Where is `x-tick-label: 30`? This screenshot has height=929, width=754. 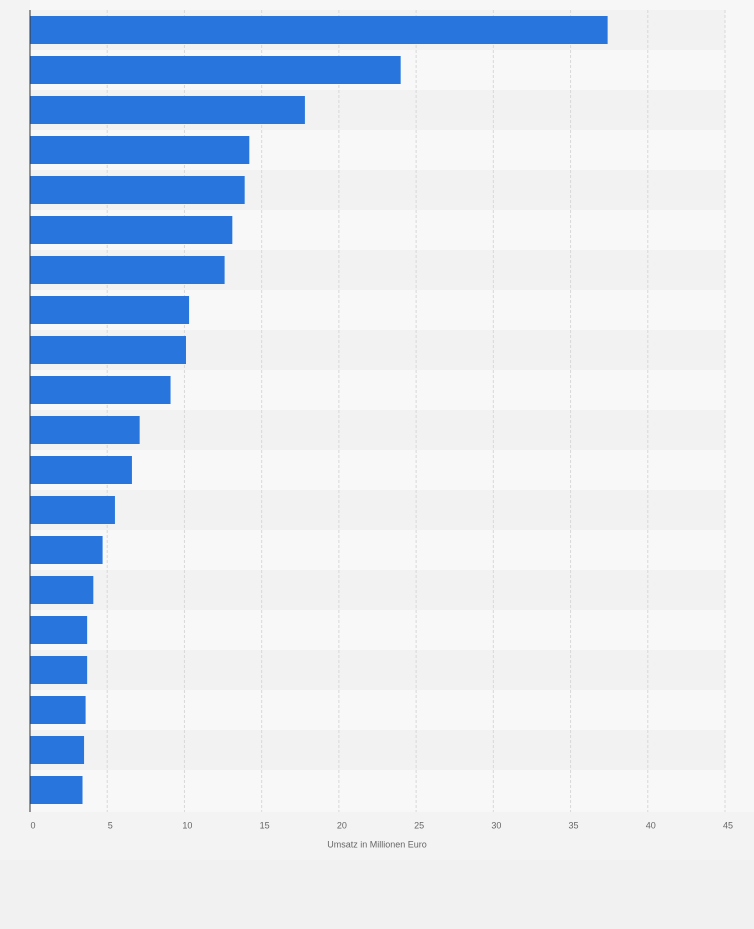
x-tick-label: 30 is located at coordinates (496, 825).